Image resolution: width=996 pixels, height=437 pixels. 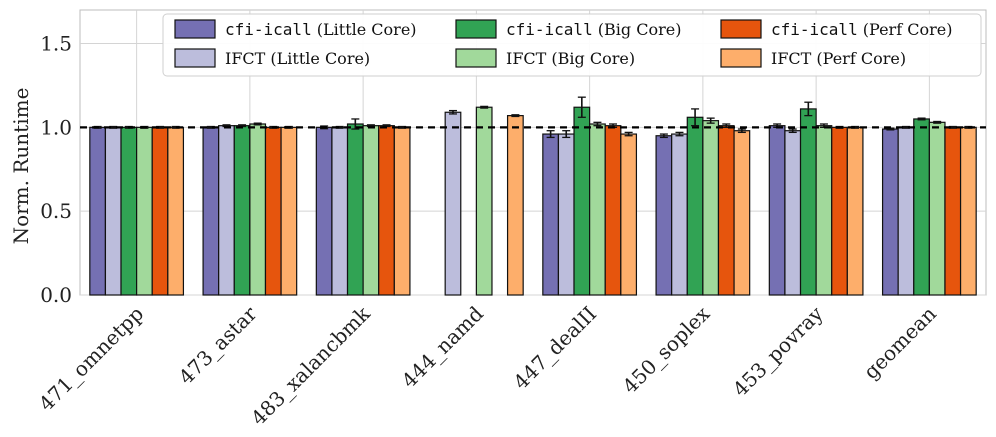 I want to click on bar-6-447_dealII, so click(x=629, y=214).